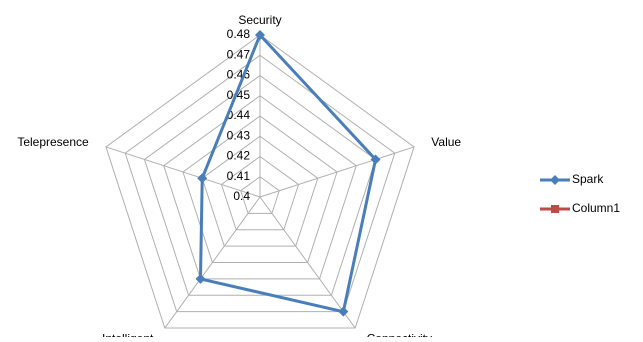 The height and width of the screenshot is (342, 643). What do you see at coordinates (239, 135) in the screenshot?
I see `r-tick-label: 0.43` at bounding box center [239, 135].